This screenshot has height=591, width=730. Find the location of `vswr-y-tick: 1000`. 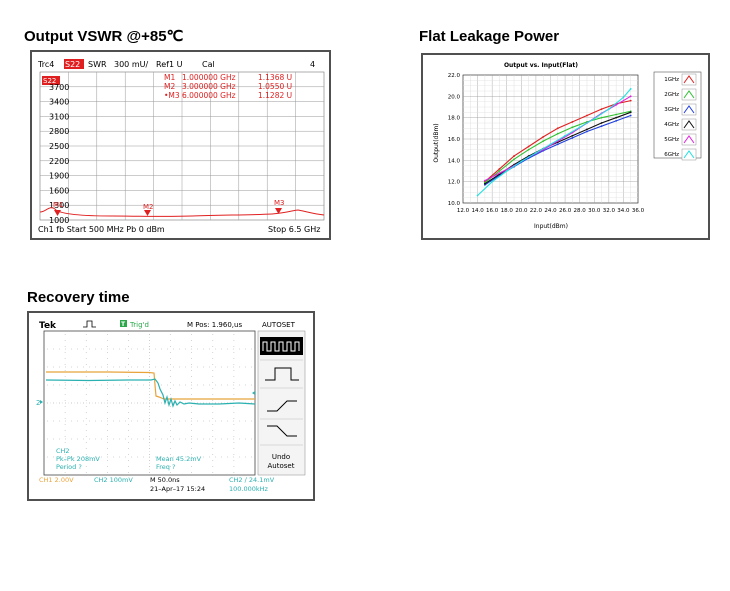

vswr-y-tick: 1000 is located at coordinates (59, 220).